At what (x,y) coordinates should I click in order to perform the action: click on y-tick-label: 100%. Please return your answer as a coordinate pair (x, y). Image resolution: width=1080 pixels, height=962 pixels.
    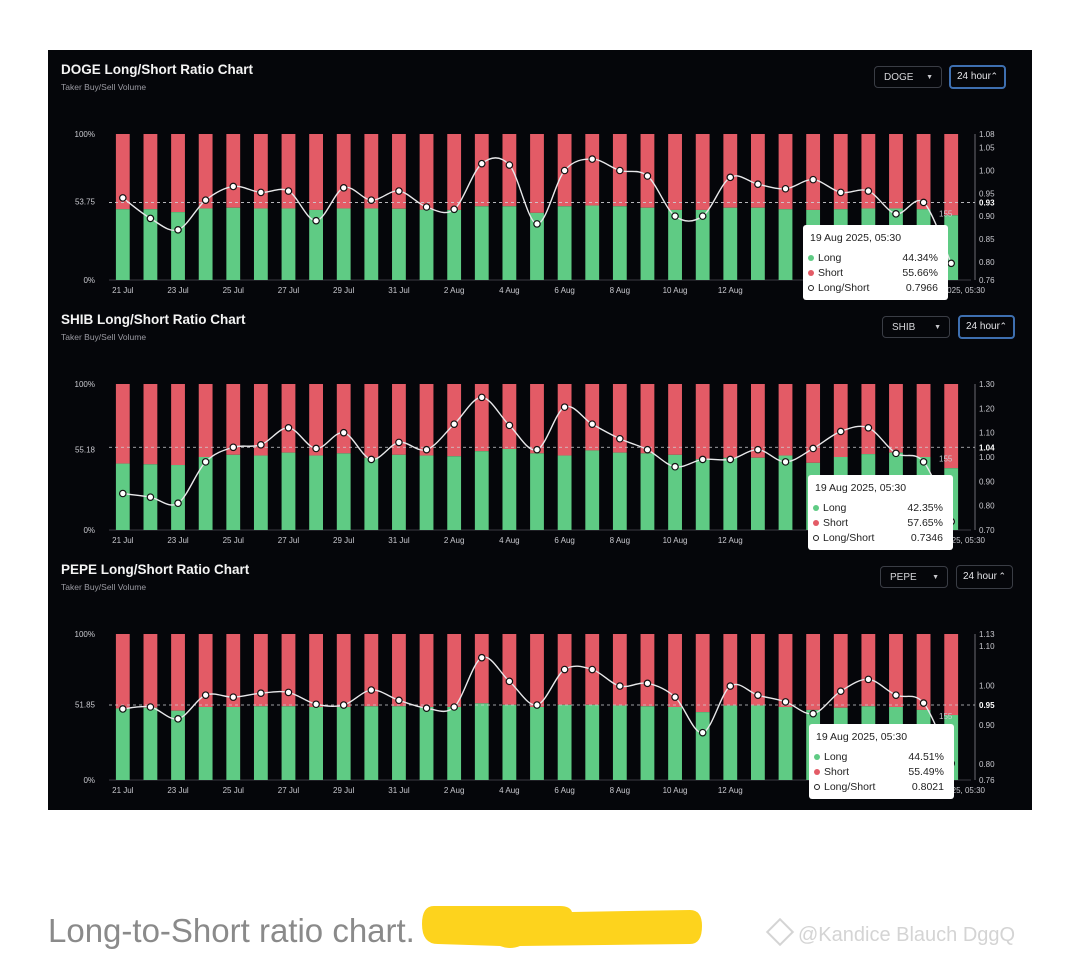
    Looking at the image, I should click on (85, 634).